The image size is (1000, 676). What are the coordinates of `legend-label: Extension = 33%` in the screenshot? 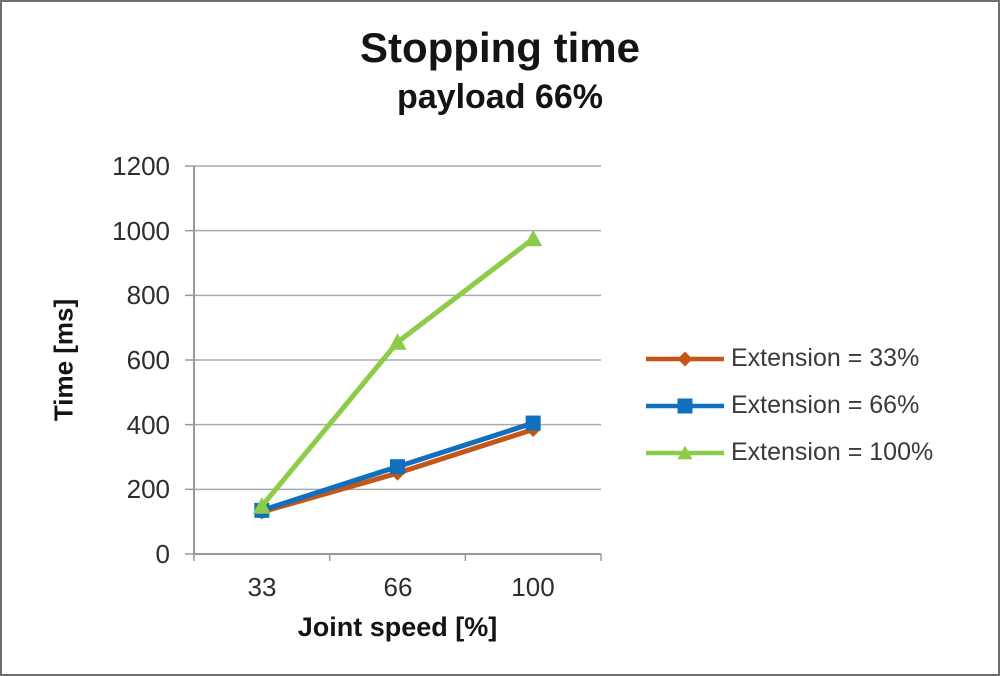 It's located at (825, 358).